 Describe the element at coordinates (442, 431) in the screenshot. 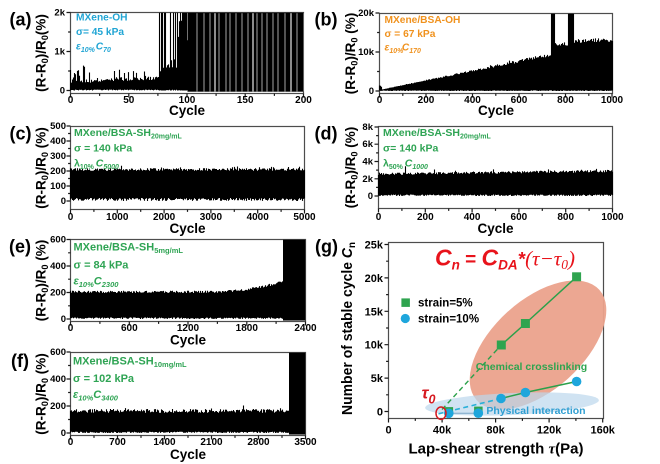

I see `svg-text: 40k` at that location.